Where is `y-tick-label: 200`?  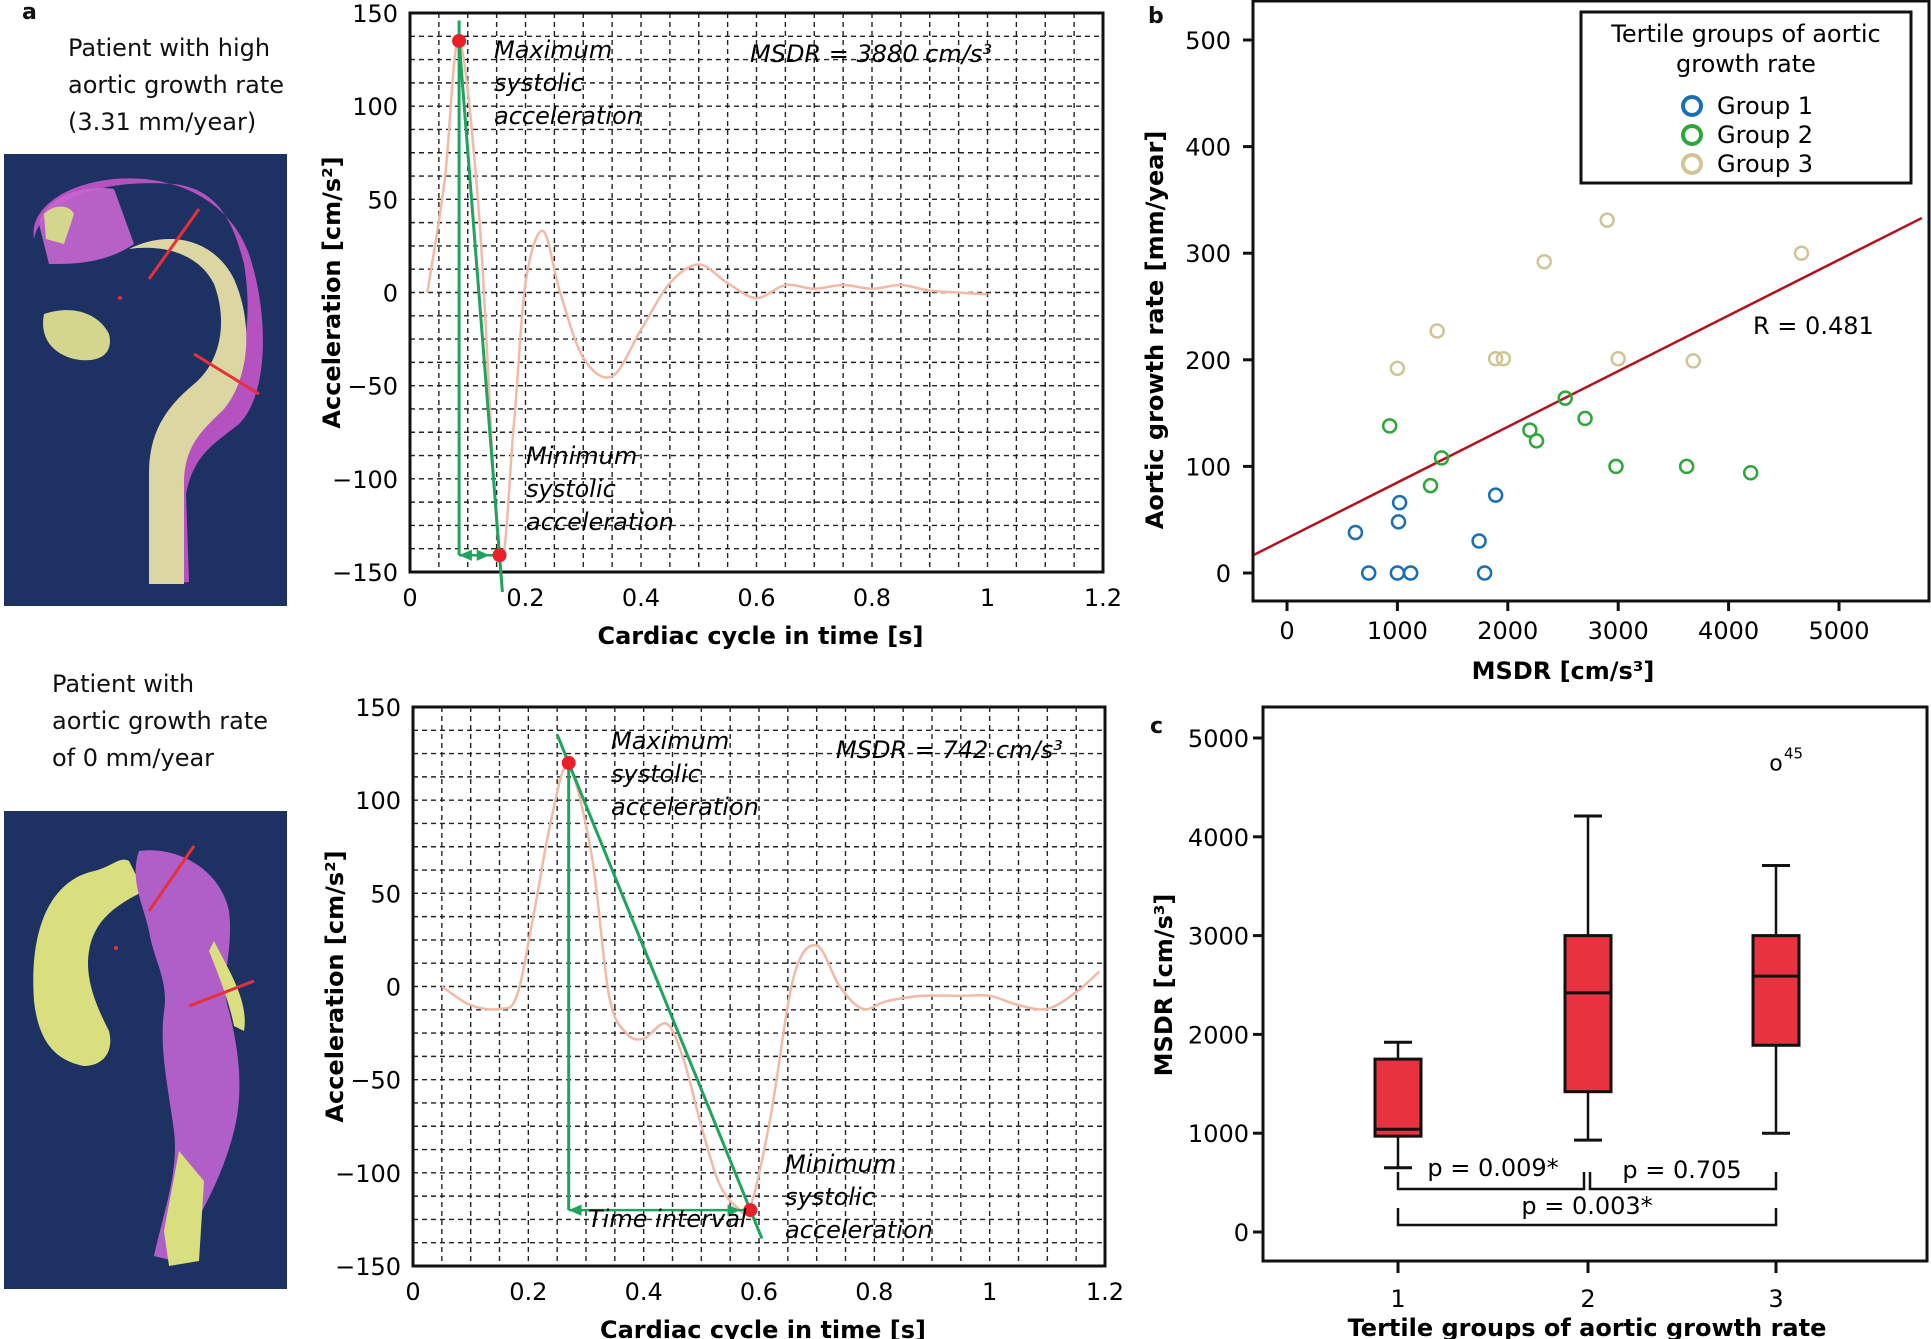 y-tick-label: 200 is located at coordinates (1208, 361).